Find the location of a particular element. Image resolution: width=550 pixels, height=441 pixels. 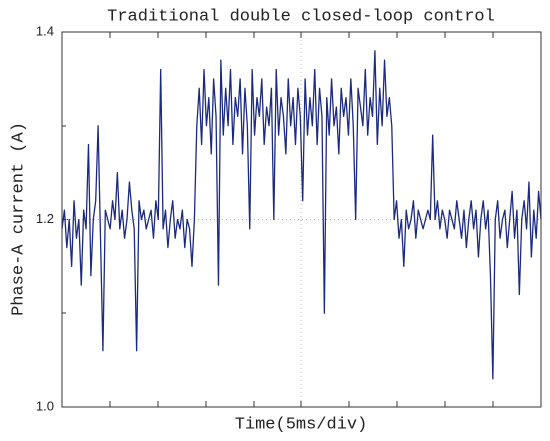

y-tick-label: 1.0 is located at coordinates (45, 405).